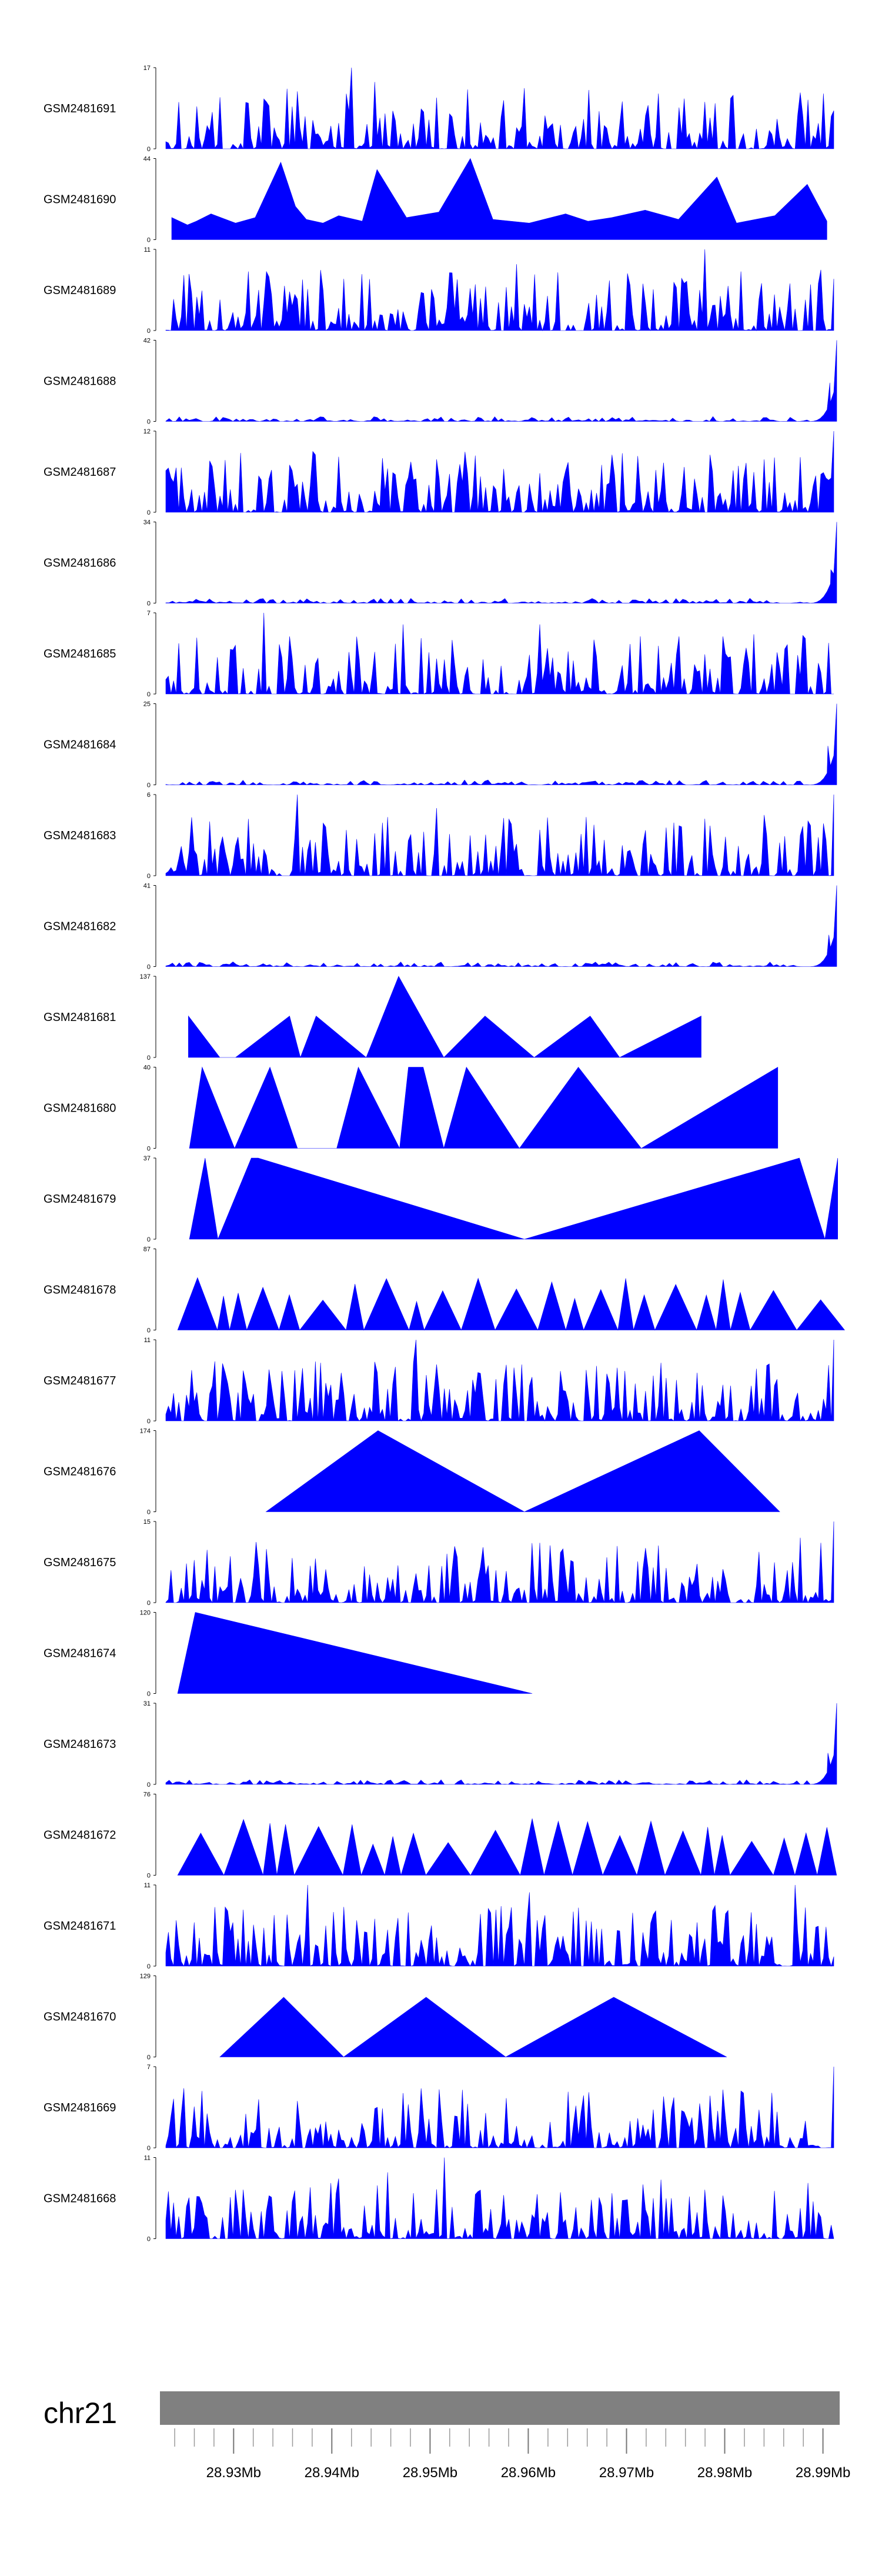 Image resolution: width=882 pixels, height=2576 pixels. What do you see at coordinates (80, 1653) in the screenshot?
I see `track-label: GSM2481674` at bounding box center [80, 1653].